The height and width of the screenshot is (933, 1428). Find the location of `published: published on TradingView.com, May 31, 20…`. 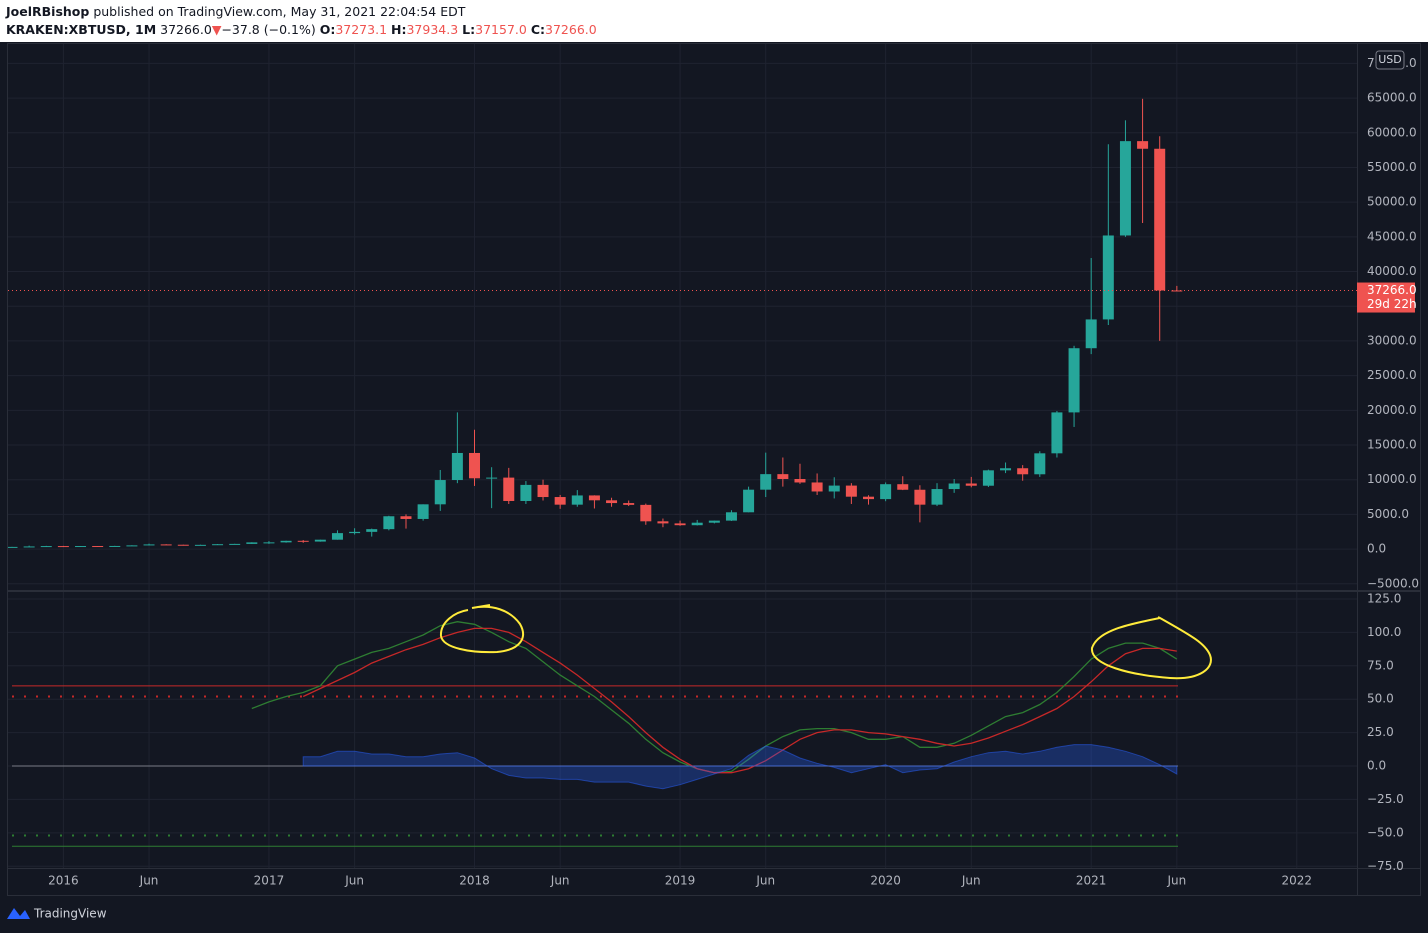

published: published on TradingView.com, May 31, 20… is located at coordinates (279, 11).